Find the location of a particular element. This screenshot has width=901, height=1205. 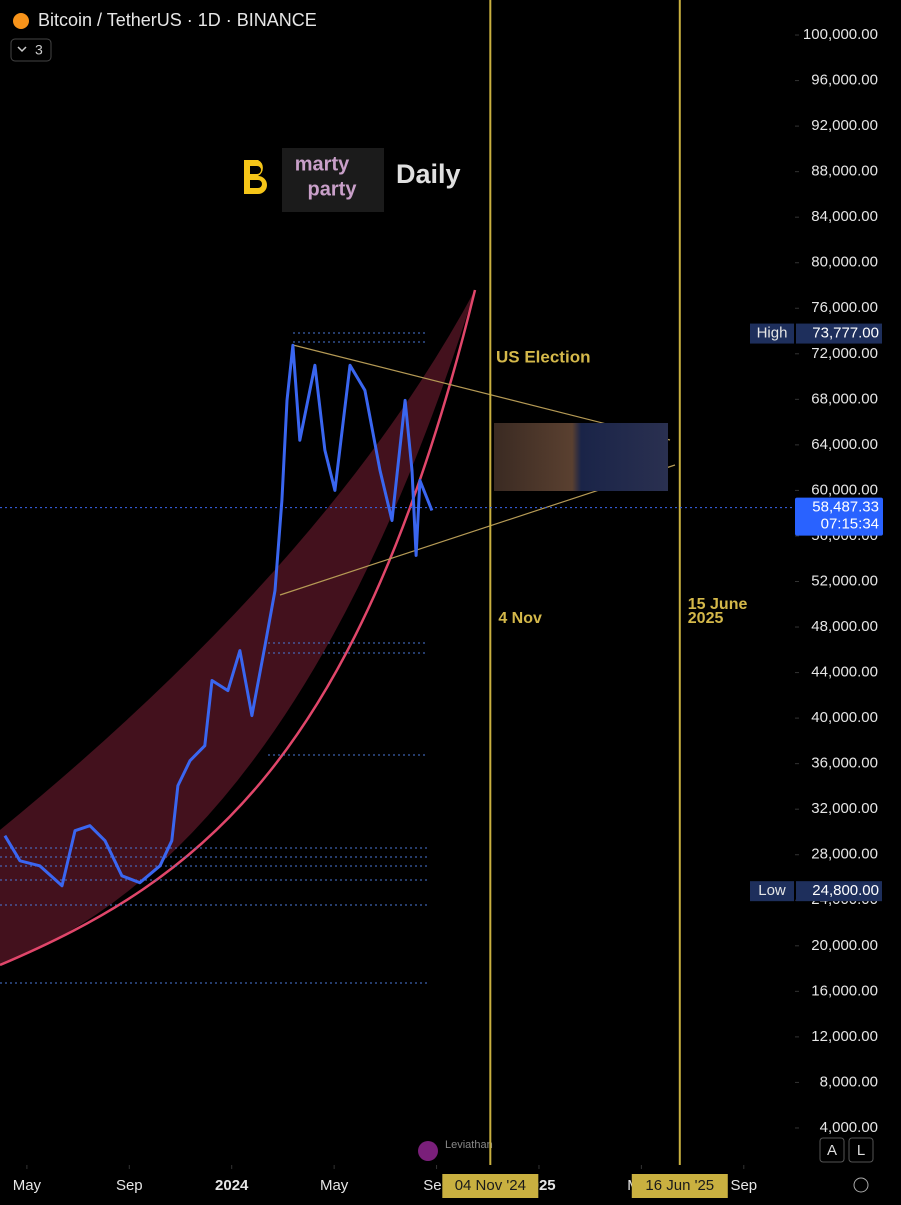

bitcoin-logo is located at coordinates (255, 177).